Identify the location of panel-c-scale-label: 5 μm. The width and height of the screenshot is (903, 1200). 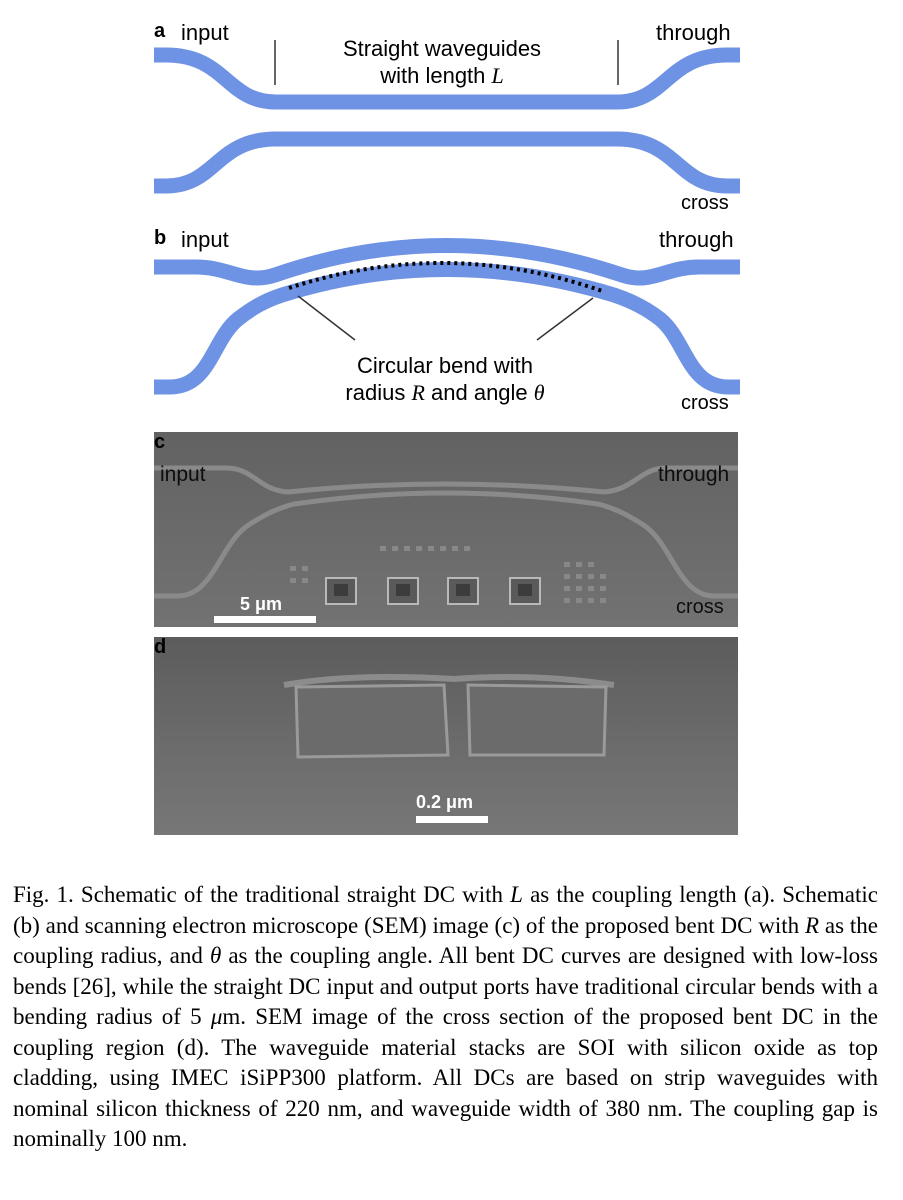
(261, 604).